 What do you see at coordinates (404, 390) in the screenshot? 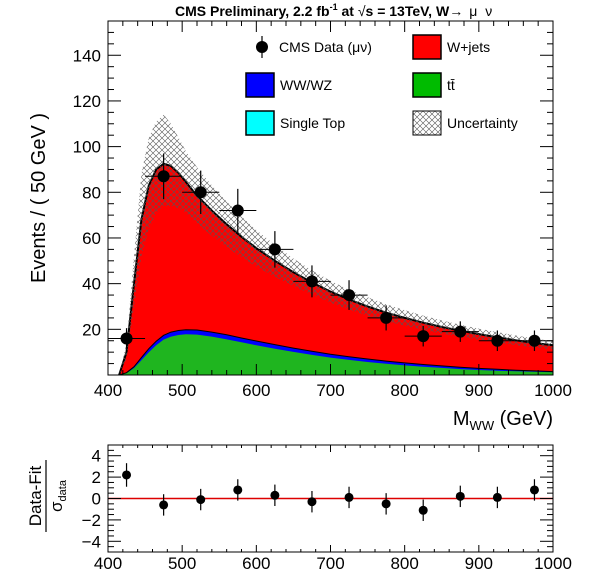
I see `x-tick-label: 800` at bounding box center [404, 390].